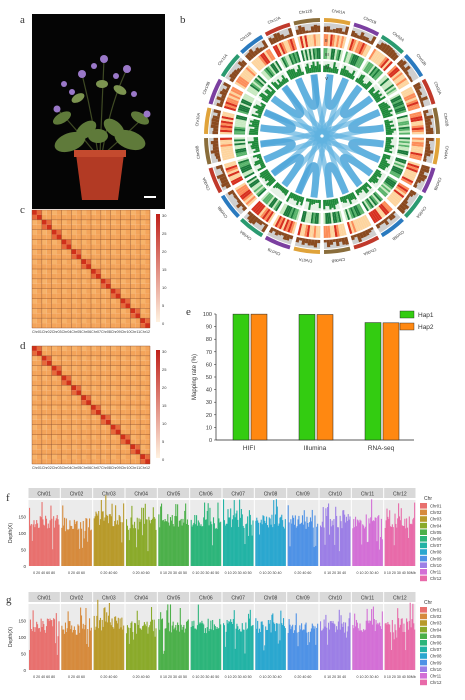 The image size is (465, 700). Describe the element at coordinates (436, 545) in the screenshot. I see `legend-label-chr07: Chr07` at that location.